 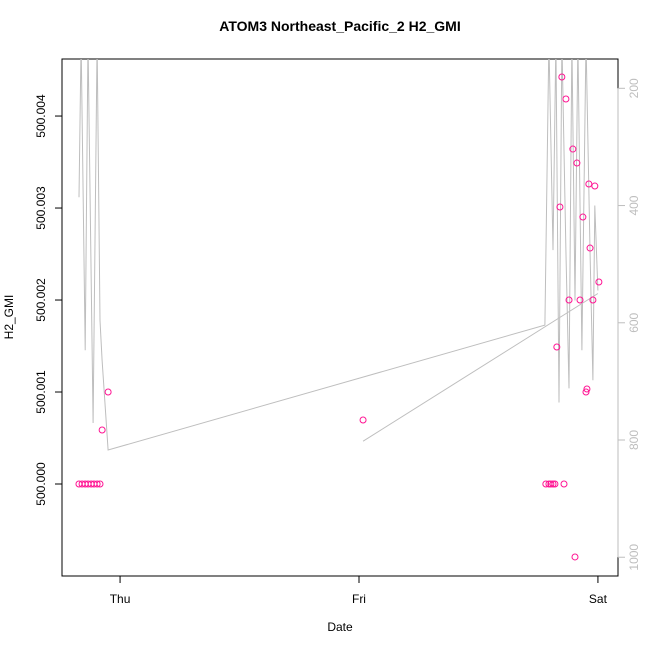 What do you see at coordinates (120, 599) in the screenshot?
I see `x-tick-label: Thu` at bounding box center [120, 599].